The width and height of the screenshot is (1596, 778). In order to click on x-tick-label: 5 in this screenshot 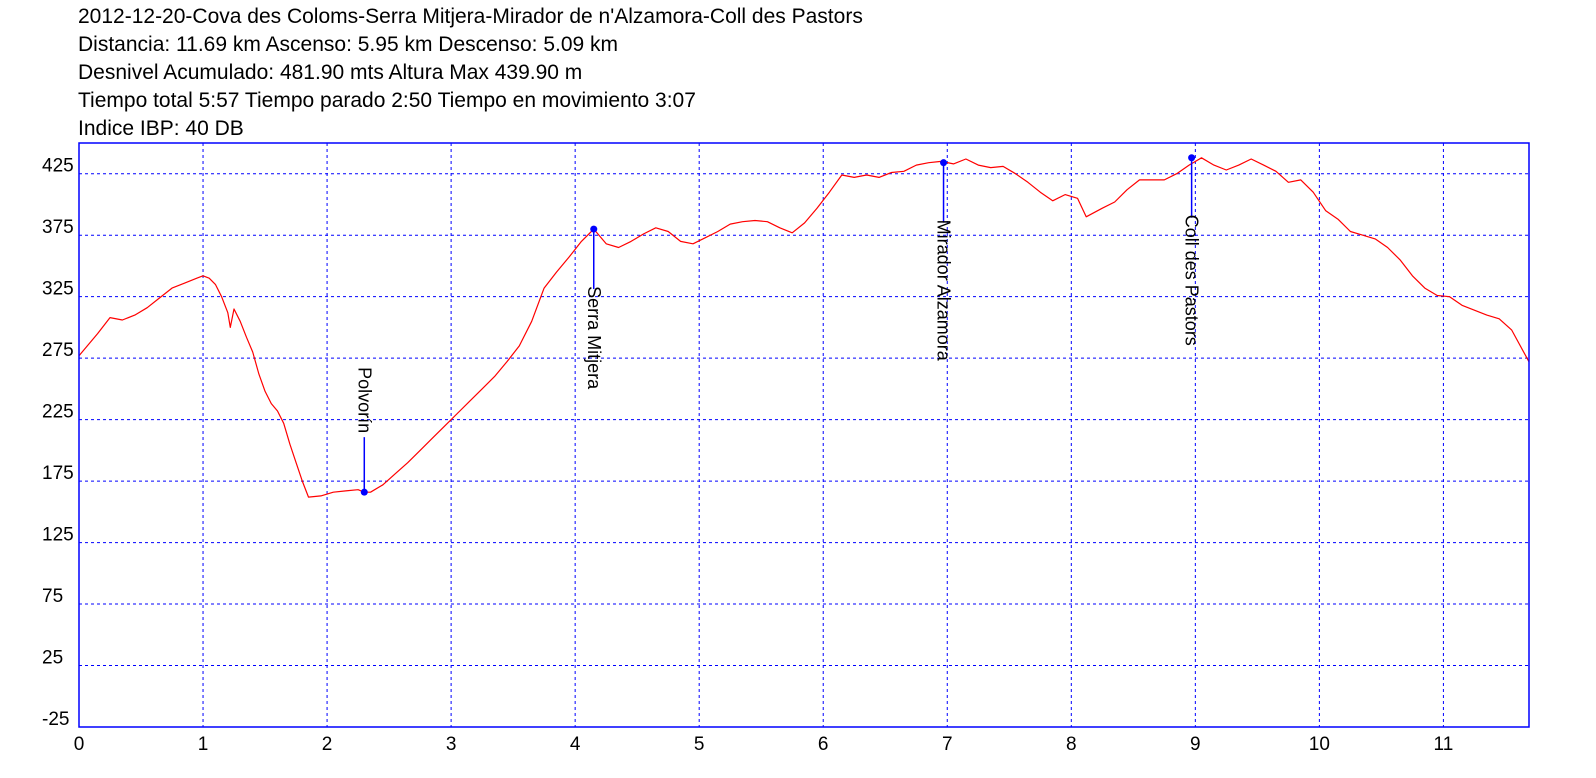, I will do `click(699, 744)`.